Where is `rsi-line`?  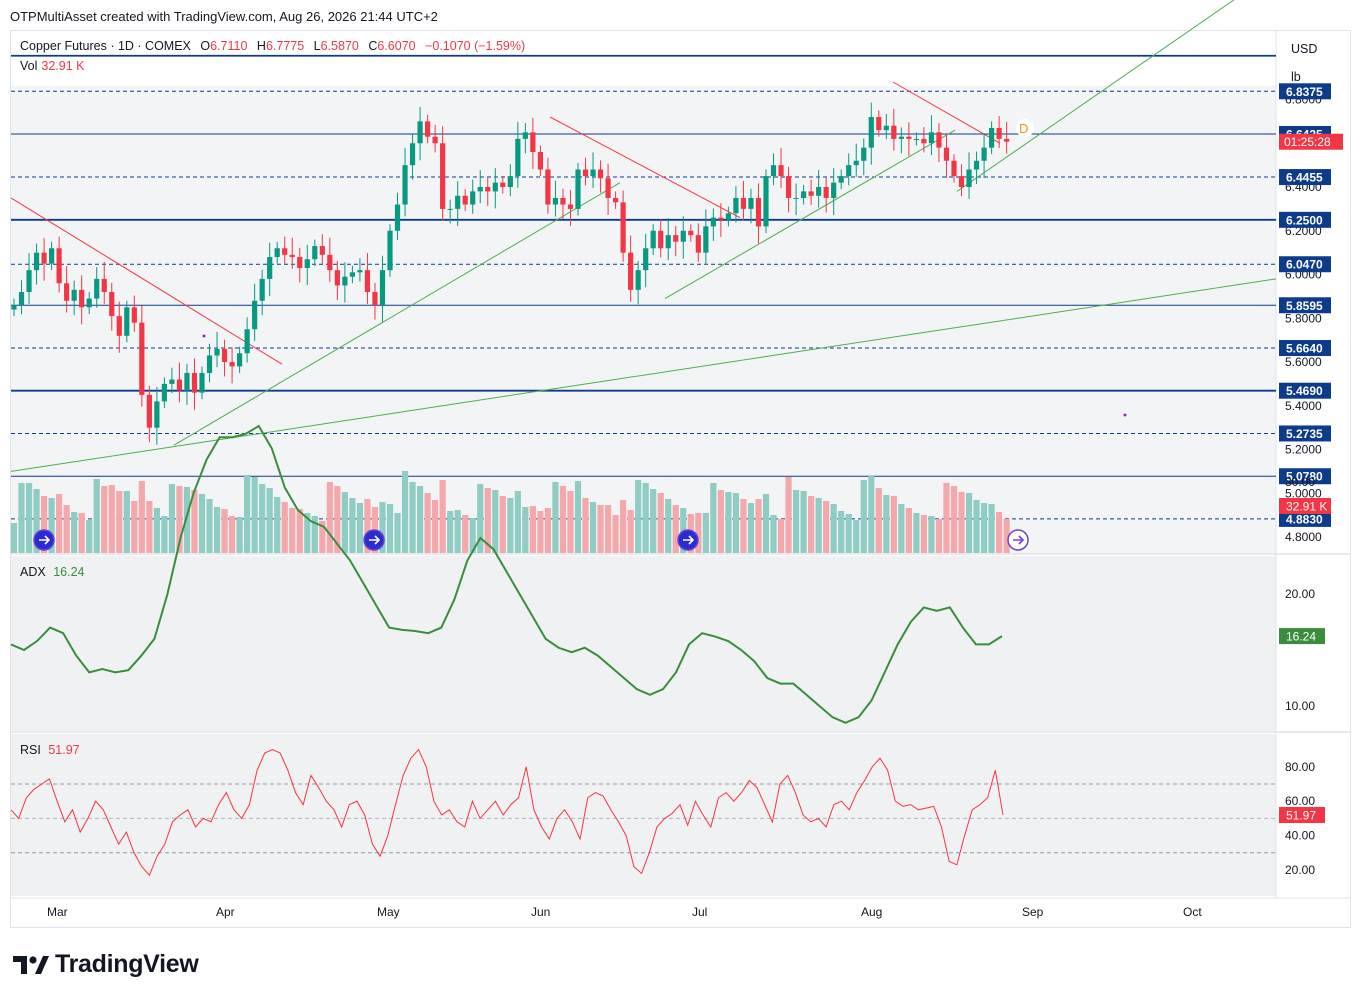 rsi-line is located at coordinates (507, 812).